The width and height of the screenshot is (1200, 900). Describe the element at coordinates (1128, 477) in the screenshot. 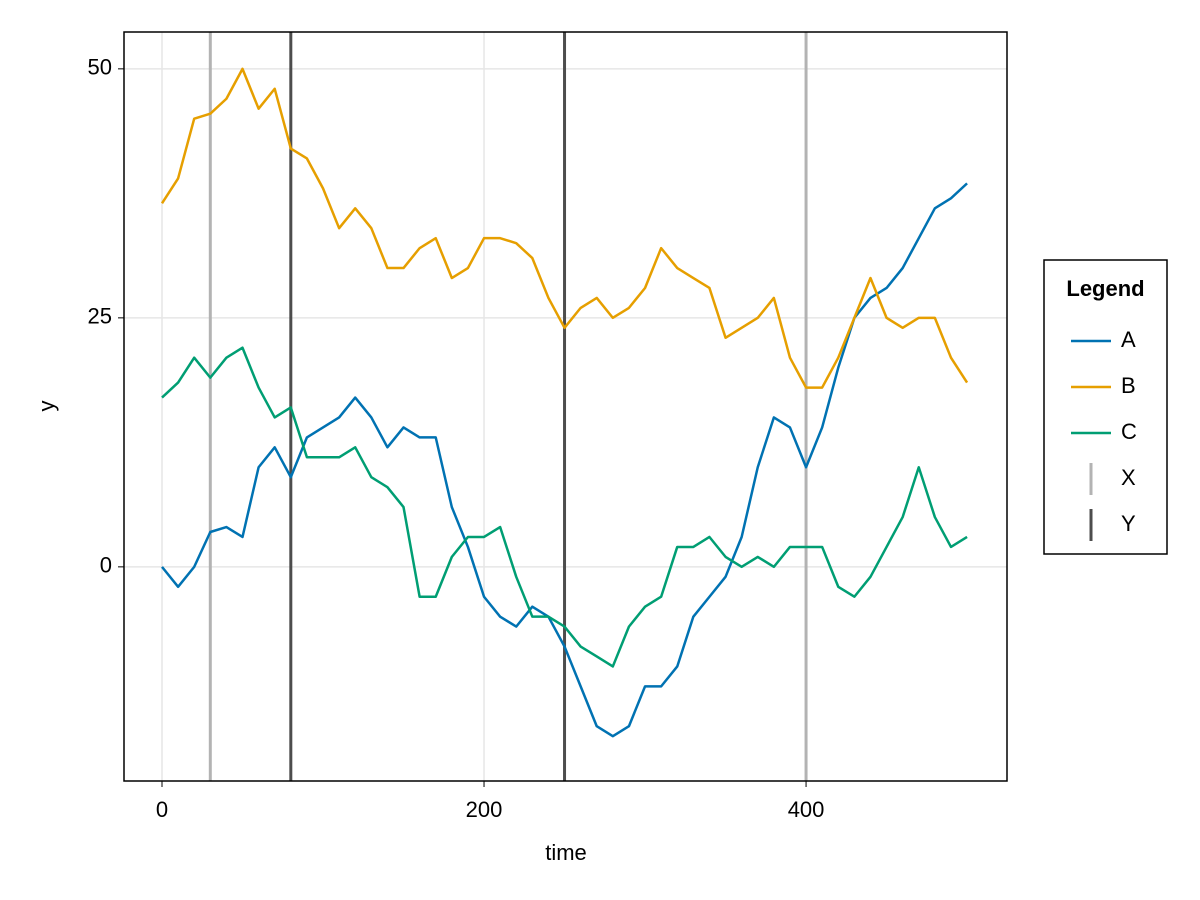

I see `legend-label: X` at that location.